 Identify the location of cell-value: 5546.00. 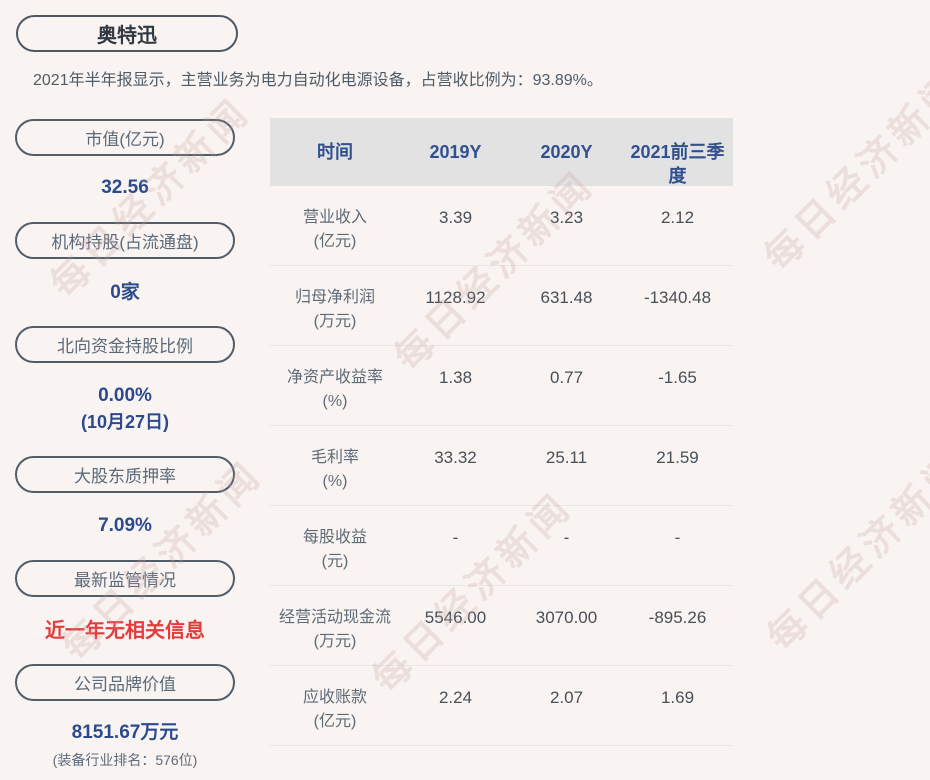
(455, 617).